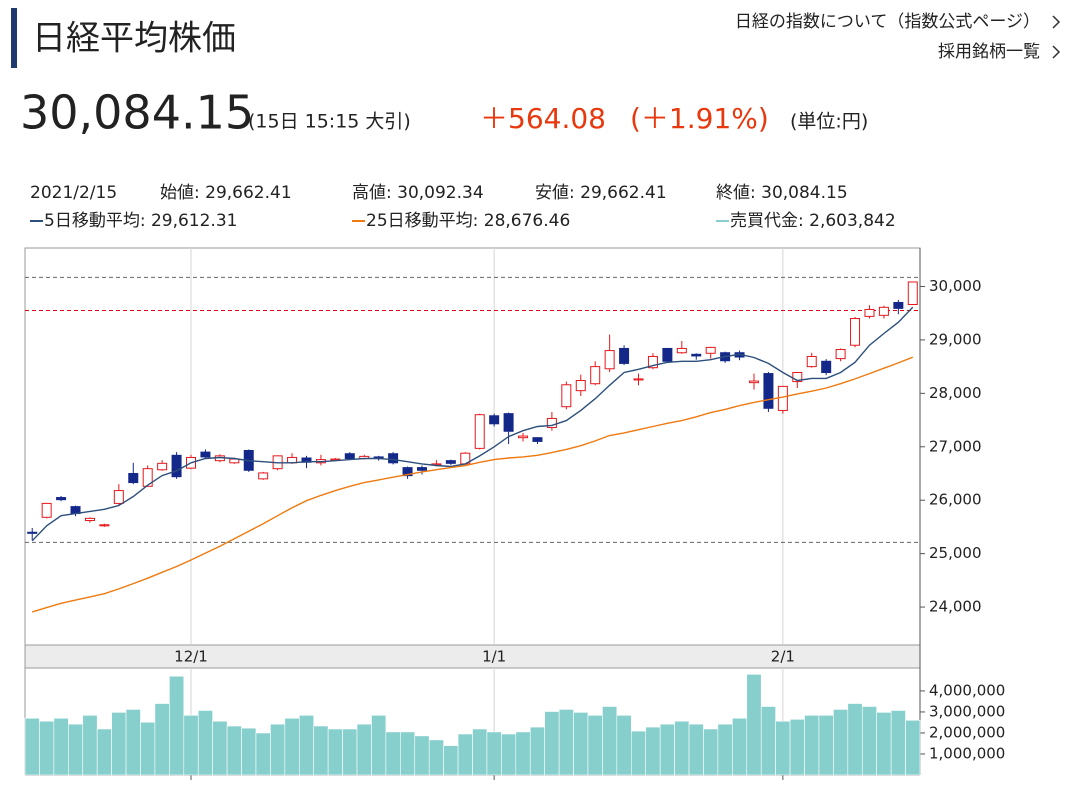 The height and width of the screenshot is (792, 1080). Describe the element at coordinates (418, 193) in the screenshot. I see `info-high: 高値: 30,092.34` at that location.